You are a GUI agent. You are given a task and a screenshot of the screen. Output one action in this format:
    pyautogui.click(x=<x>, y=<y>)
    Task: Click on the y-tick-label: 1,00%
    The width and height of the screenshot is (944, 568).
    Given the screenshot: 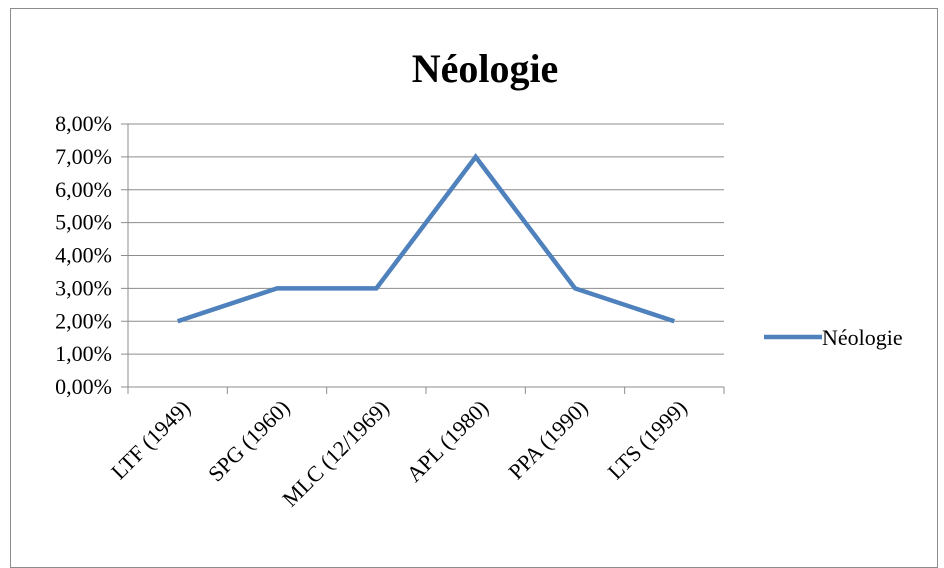 What is the action you would take?
    pyautogui.click(x=83, y=353)
    